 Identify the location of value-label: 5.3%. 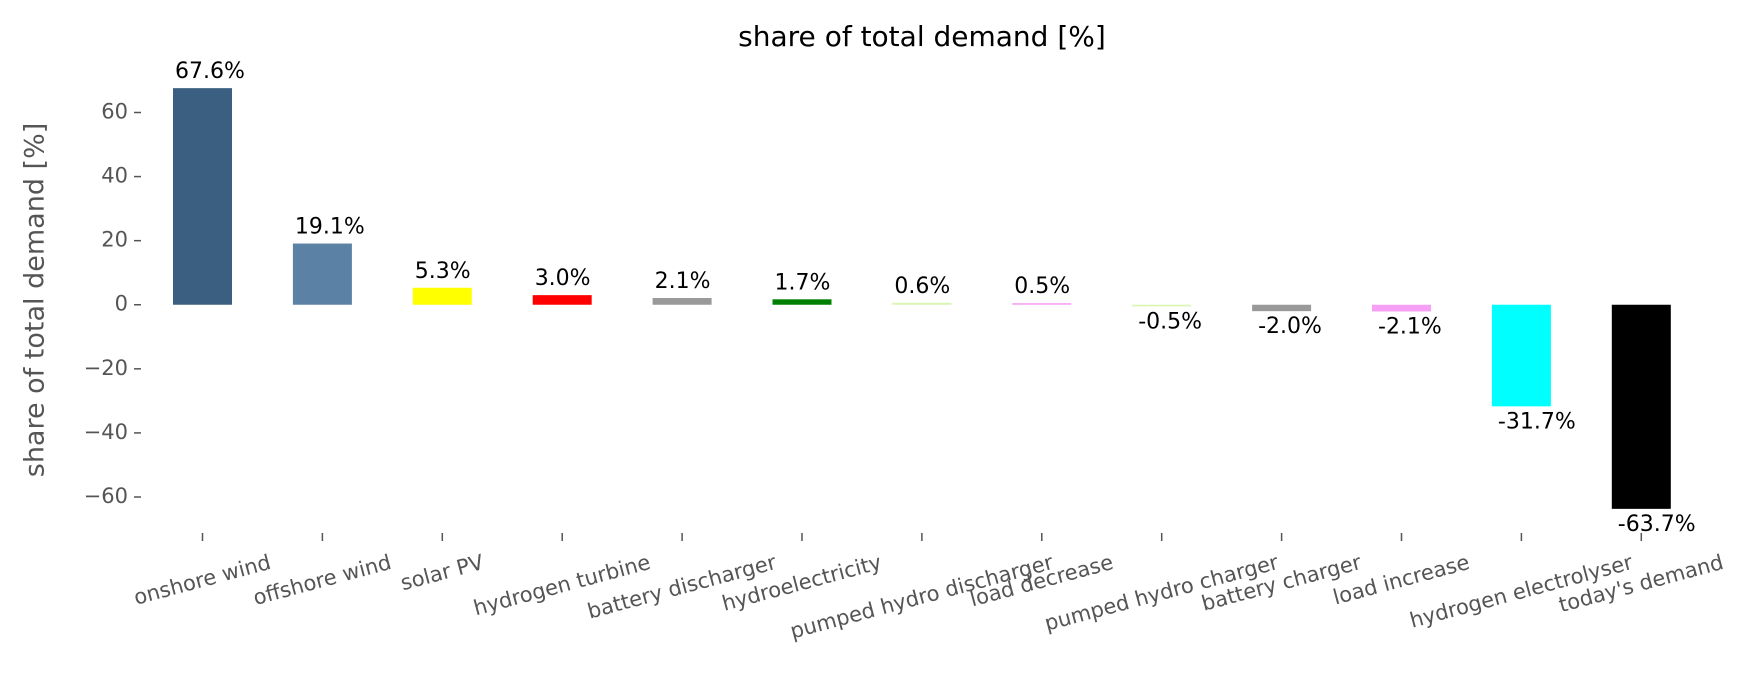
(443, 271).